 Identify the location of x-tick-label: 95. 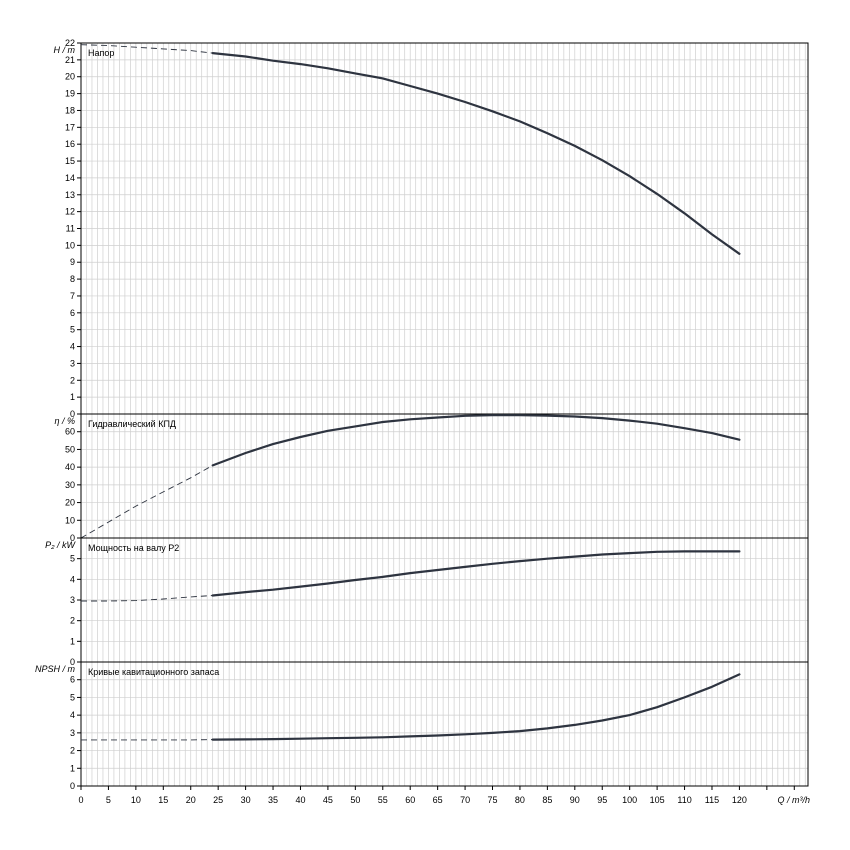
(602, 800).